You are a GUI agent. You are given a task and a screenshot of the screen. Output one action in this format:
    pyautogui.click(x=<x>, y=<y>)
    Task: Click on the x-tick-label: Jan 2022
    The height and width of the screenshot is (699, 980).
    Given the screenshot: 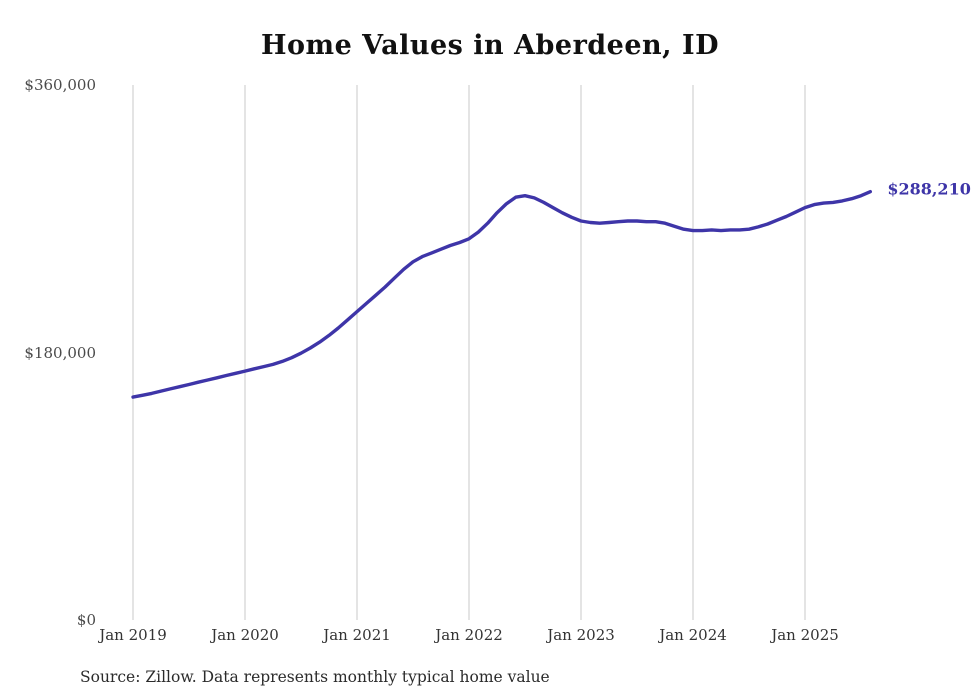 What is the action you would take?
    pyautogui.click(x=469, y=635)
    